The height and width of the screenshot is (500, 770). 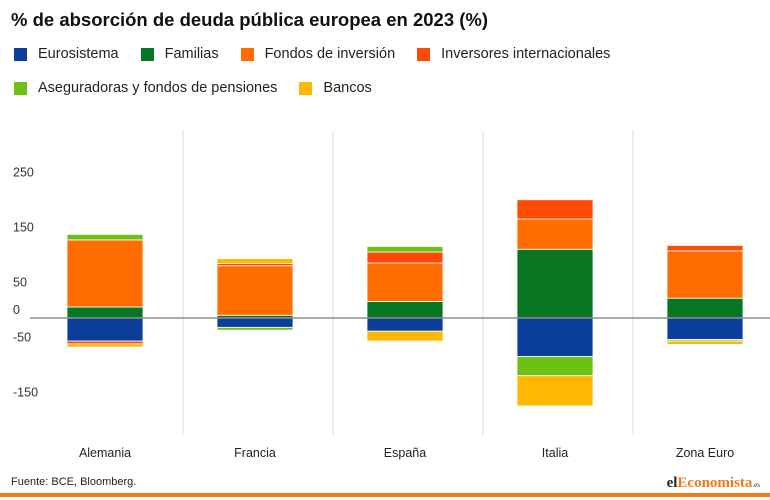 What do you see at coordinates (158, 88) in the screenshot?
I see `legend-label-aseguradoras: Aseguradoras y fondos de pensiones` at bounding box center [158, 88].